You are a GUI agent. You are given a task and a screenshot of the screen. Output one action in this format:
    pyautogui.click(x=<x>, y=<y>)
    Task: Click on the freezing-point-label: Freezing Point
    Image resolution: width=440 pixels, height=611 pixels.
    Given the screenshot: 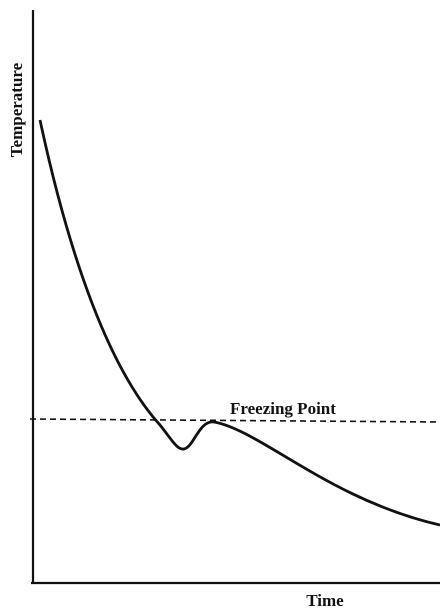 What is the action you would take?
    pyautogui.click(x=283, y=408)
    